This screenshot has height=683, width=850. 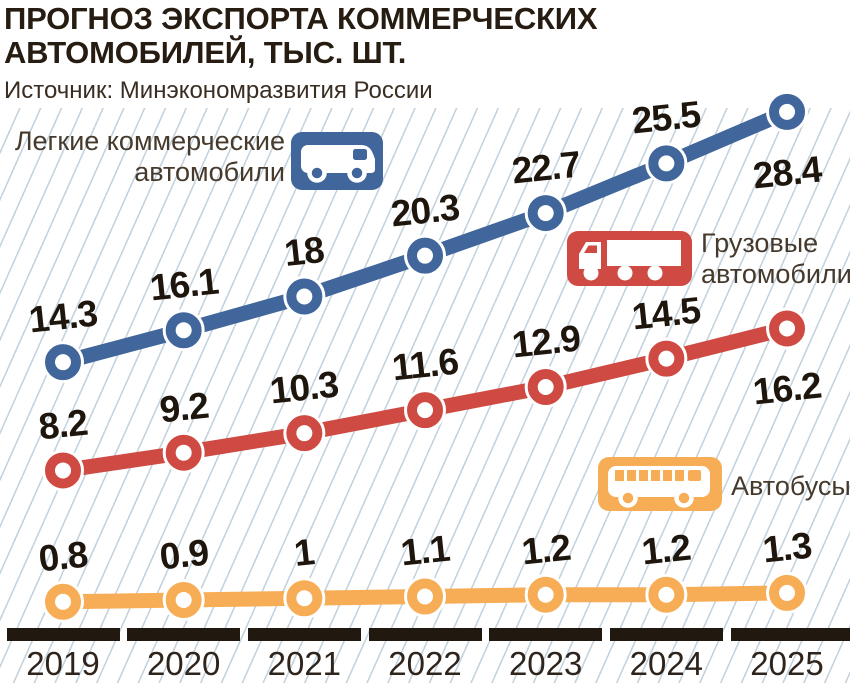 I want to click on legend-label: Легкие коммерческие, so click(x=149, y=141).